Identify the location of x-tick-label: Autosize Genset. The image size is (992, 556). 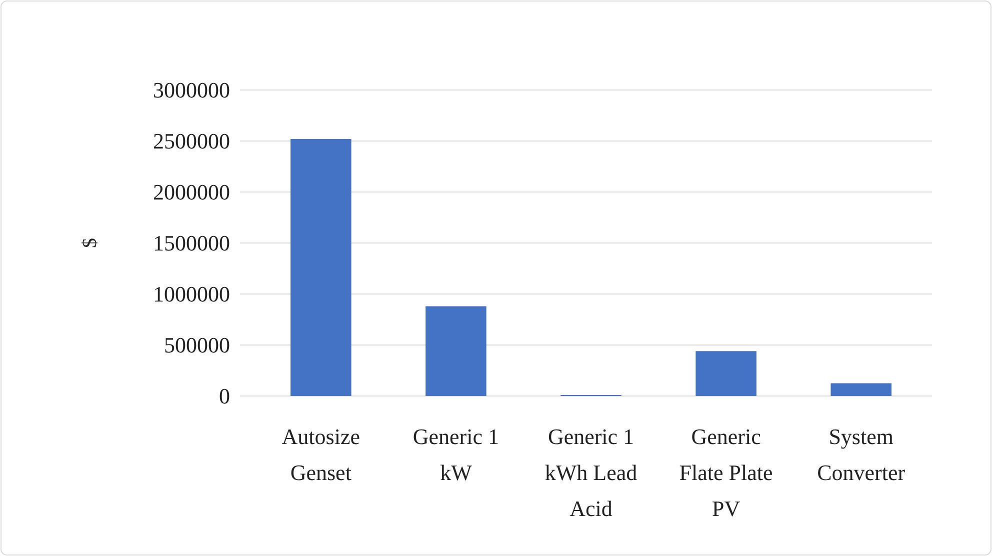
(321, 454).